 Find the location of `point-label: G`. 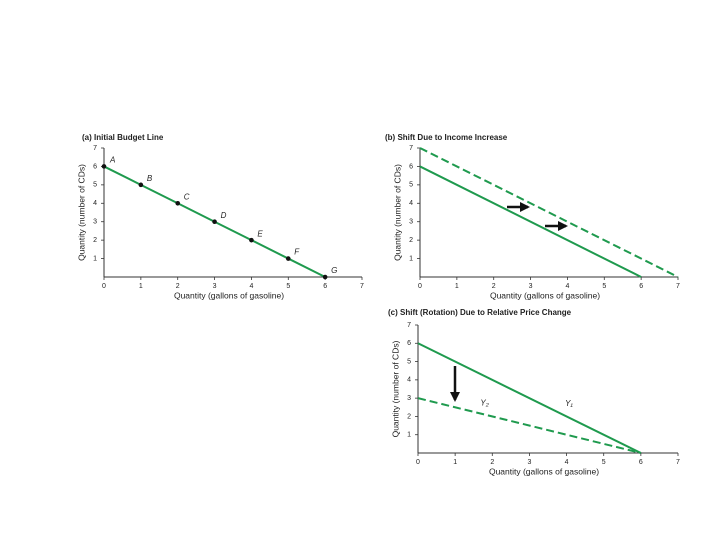

point-label: G is located at coordinates (334, 270).